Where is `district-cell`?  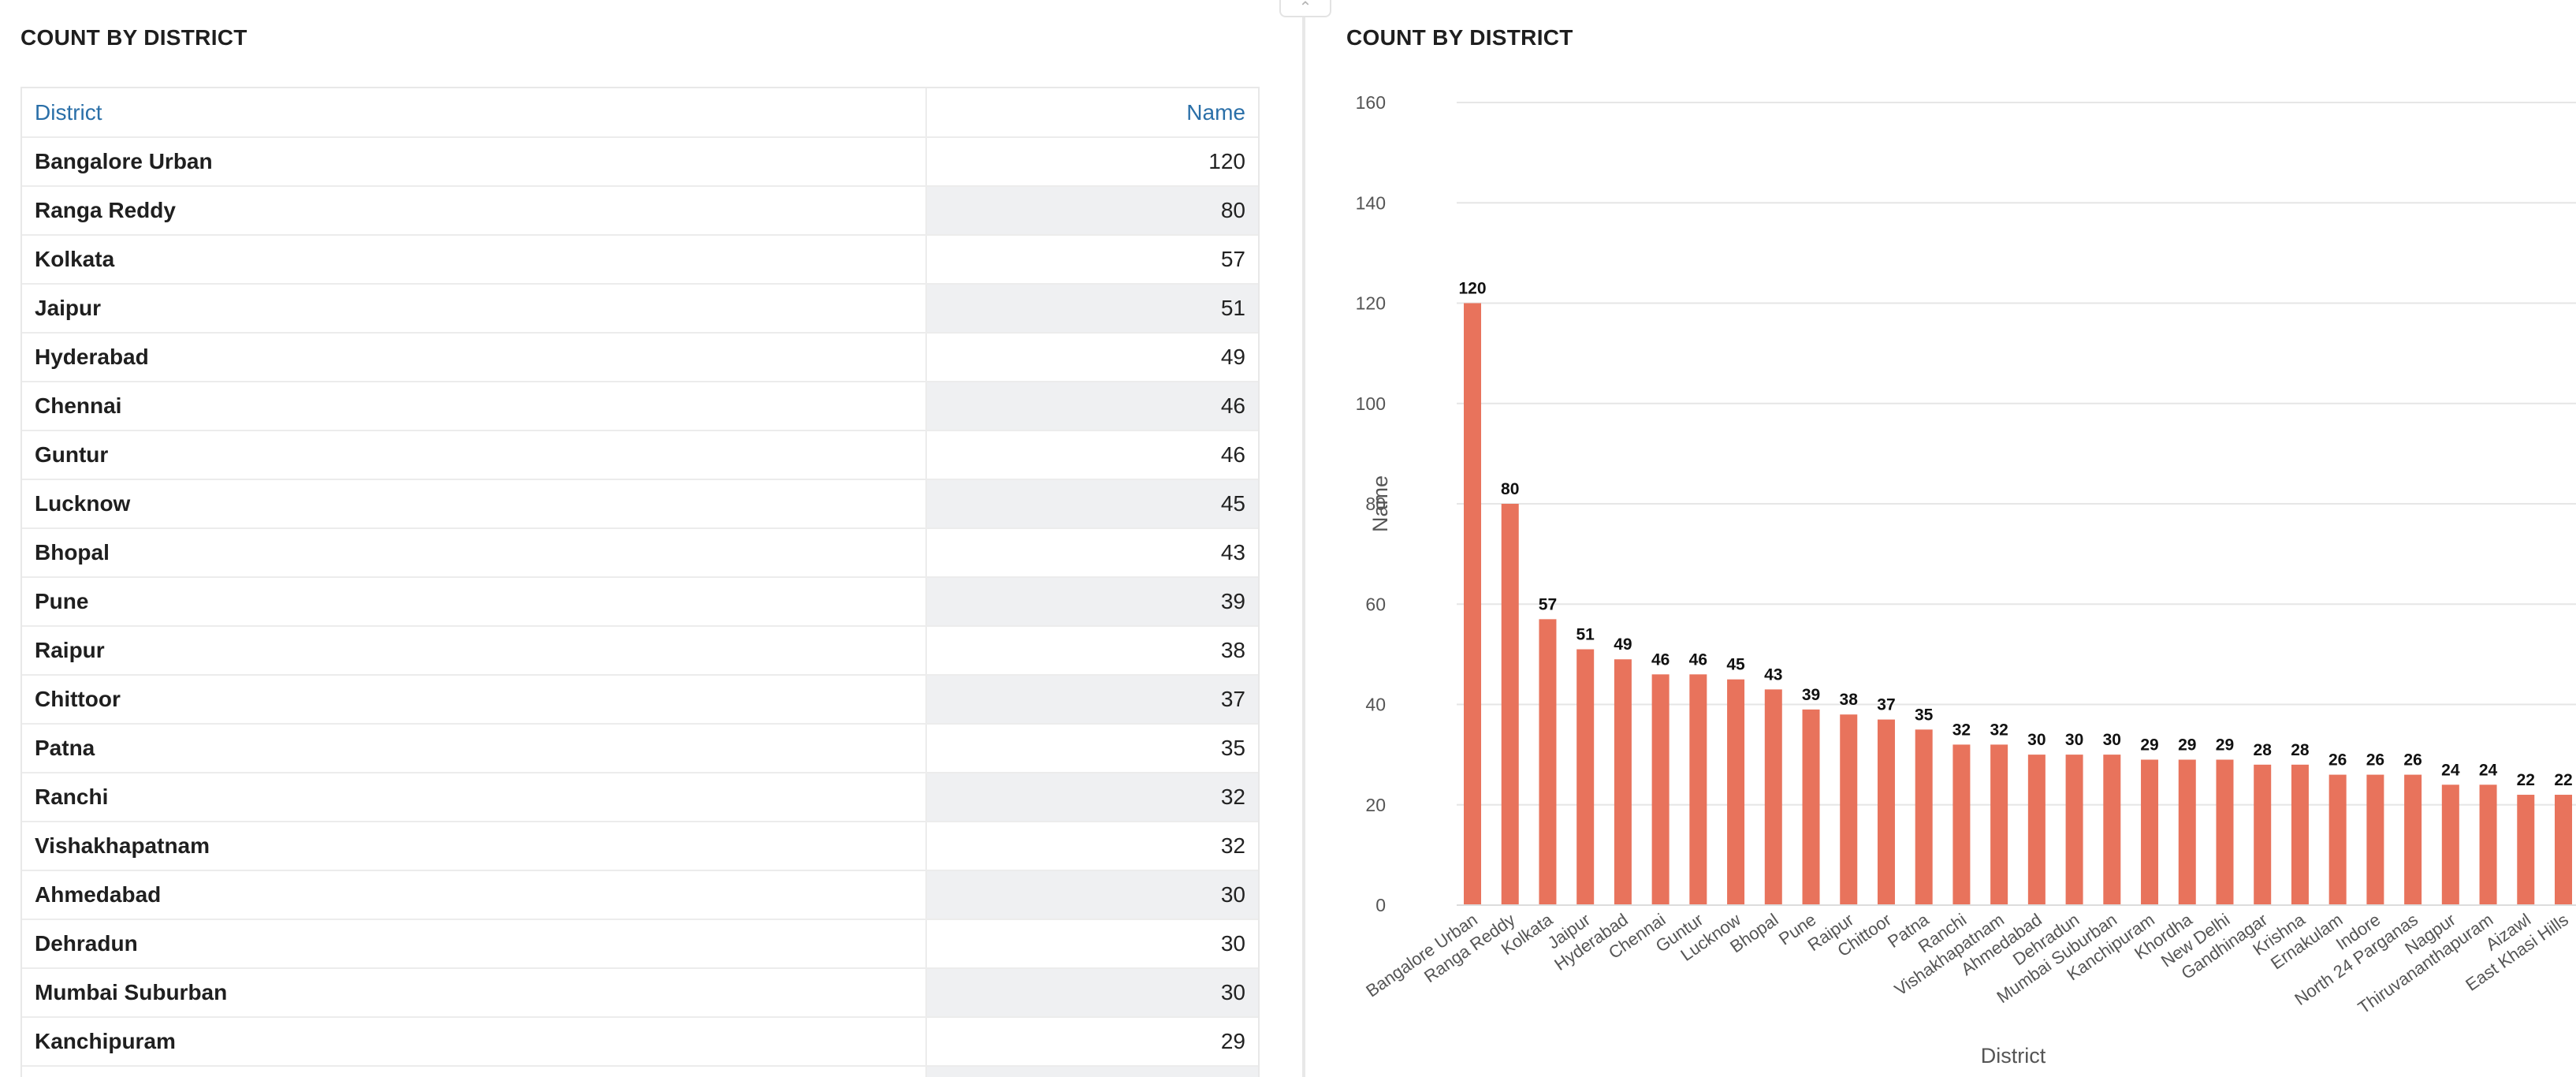 district-cell is located at coordinates (474, 1072).